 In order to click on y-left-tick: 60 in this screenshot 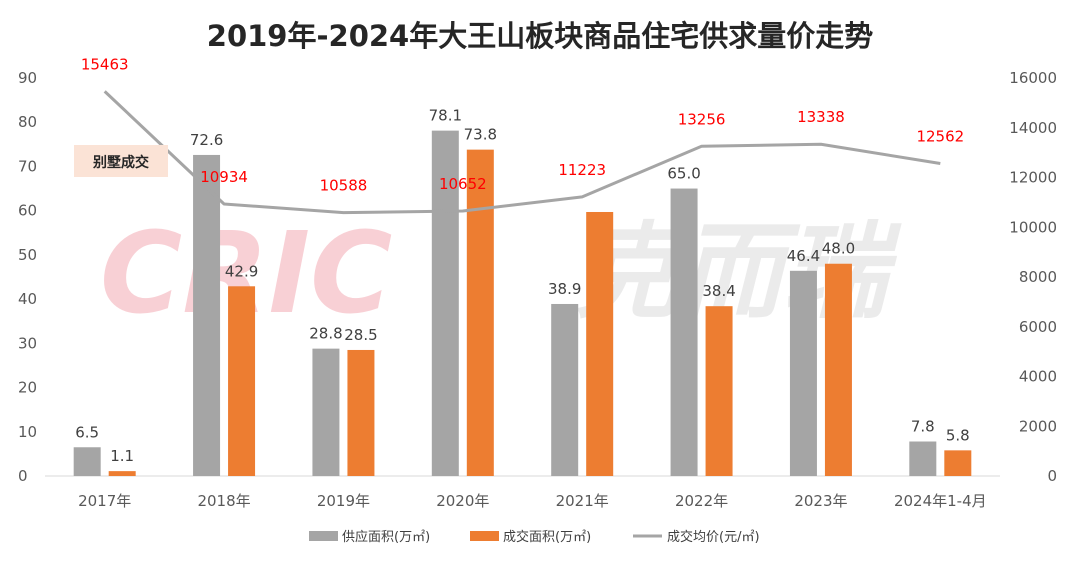, I will do `click(27, 211)`.